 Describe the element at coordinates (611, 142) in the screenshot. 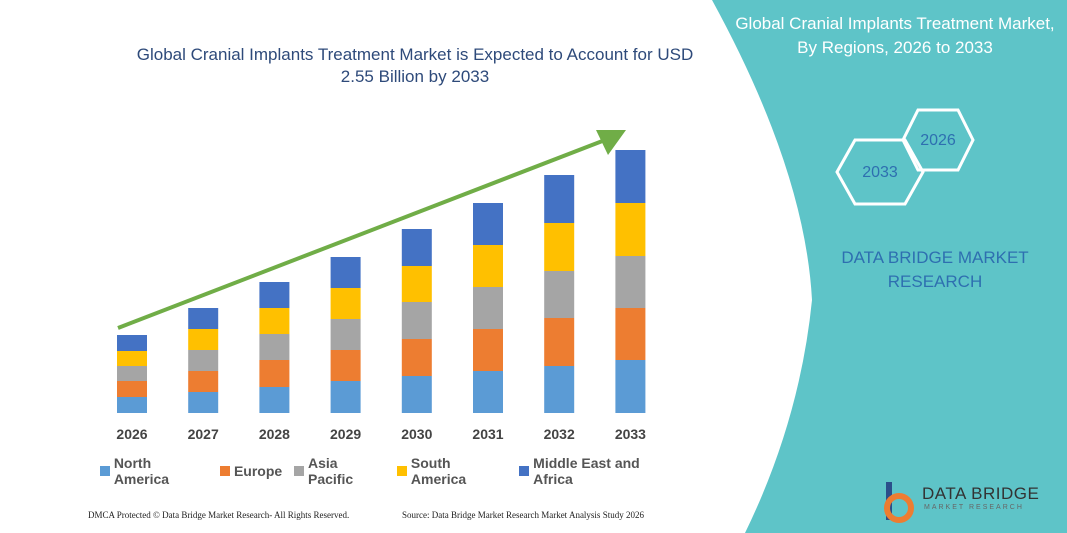

I see `trend-arrowhead` at that location.